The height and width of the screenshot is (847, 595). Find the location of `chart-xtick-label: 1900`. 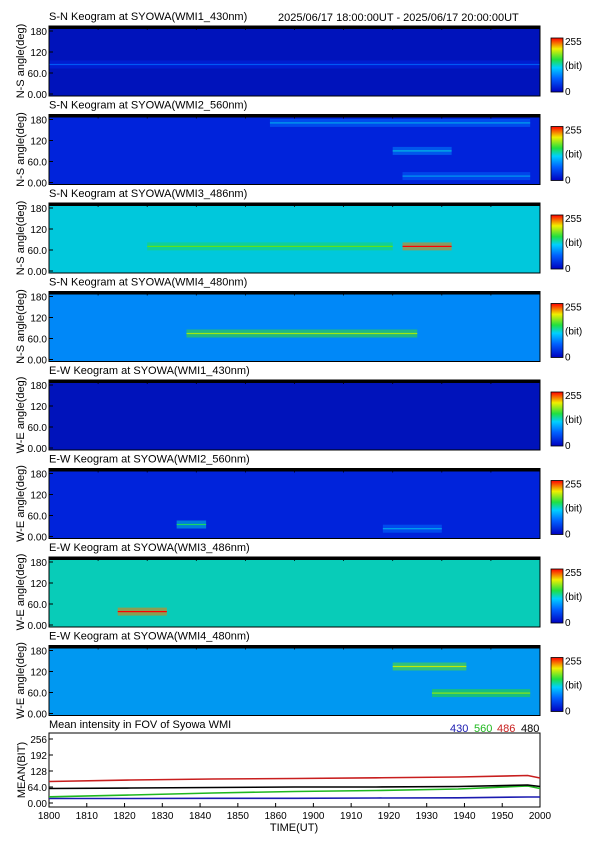

chart-xtick-label: 1900 is located at coordinates (313, 816).